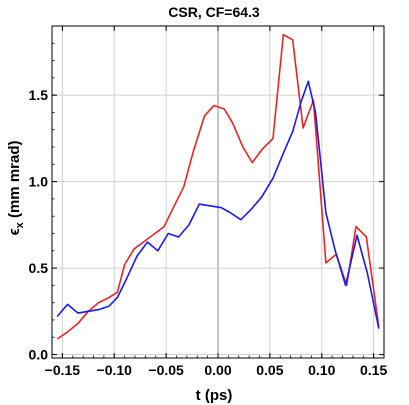 Image resolution: width=409 pixels, height=405 pixels. I want to click on x-tick-label: 0.05, so click(269, 370).